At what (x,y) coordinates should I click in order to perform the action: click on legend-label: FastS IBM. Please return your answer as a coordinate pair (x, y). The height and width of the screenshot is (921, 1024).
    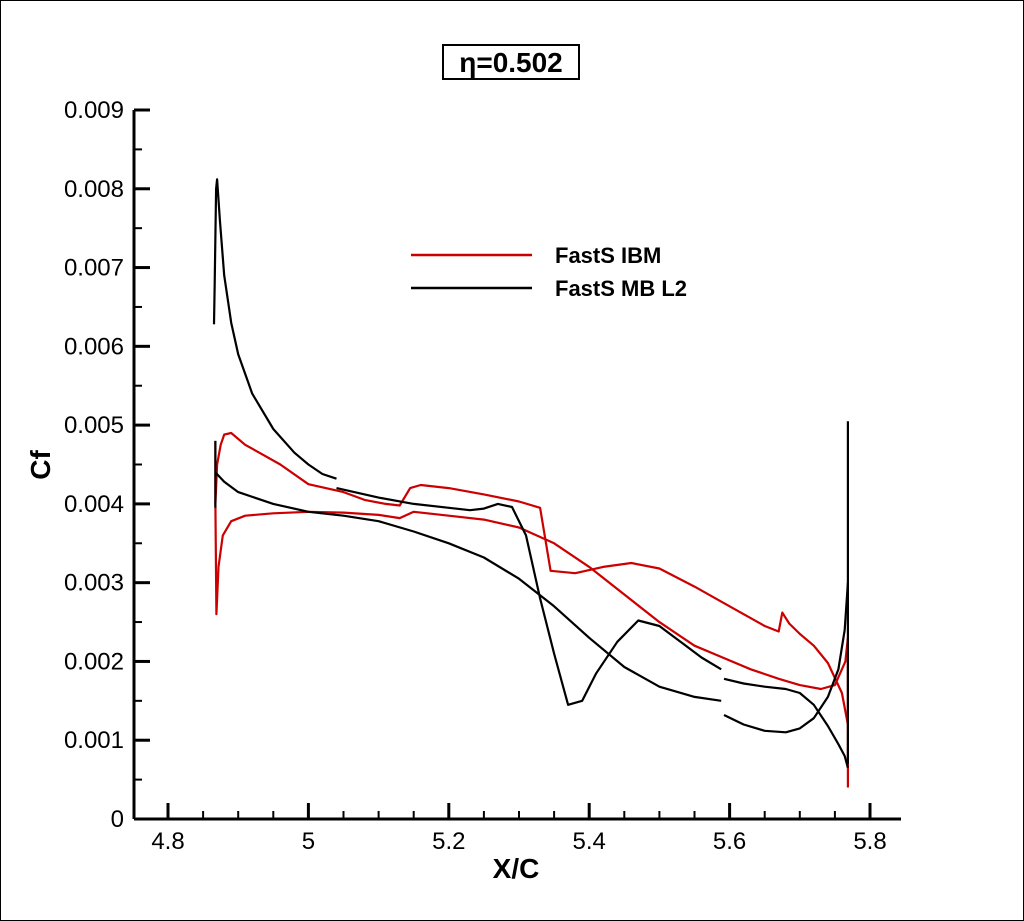
    Looking at the image, I should click on (608, 255).